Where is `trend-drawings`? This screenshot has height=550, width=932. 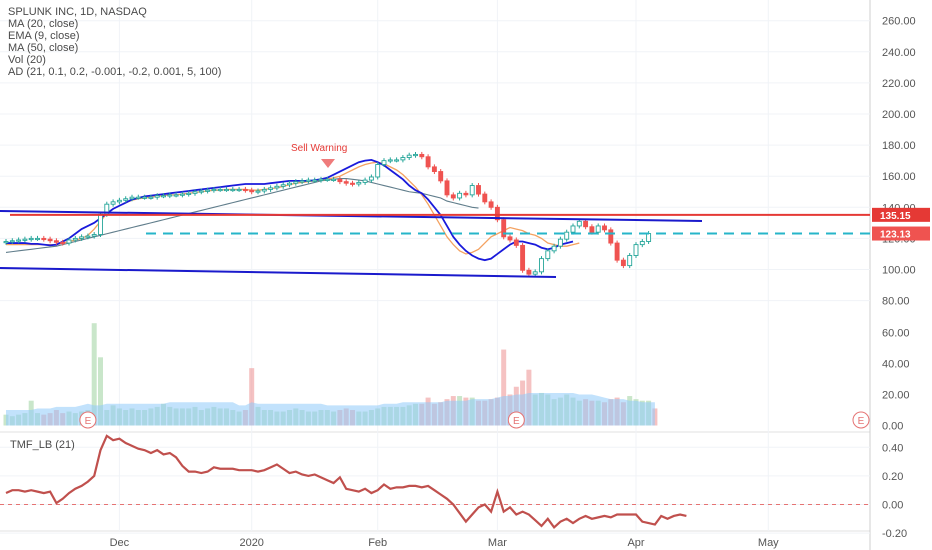 trend-drawings is located at coordinates (435, 244).